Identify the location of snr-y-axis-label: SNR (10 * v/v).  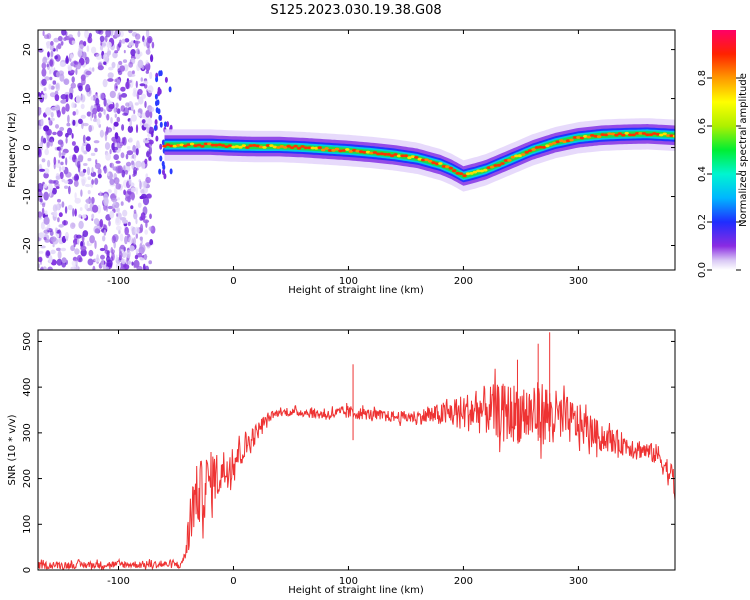
(12, 449).